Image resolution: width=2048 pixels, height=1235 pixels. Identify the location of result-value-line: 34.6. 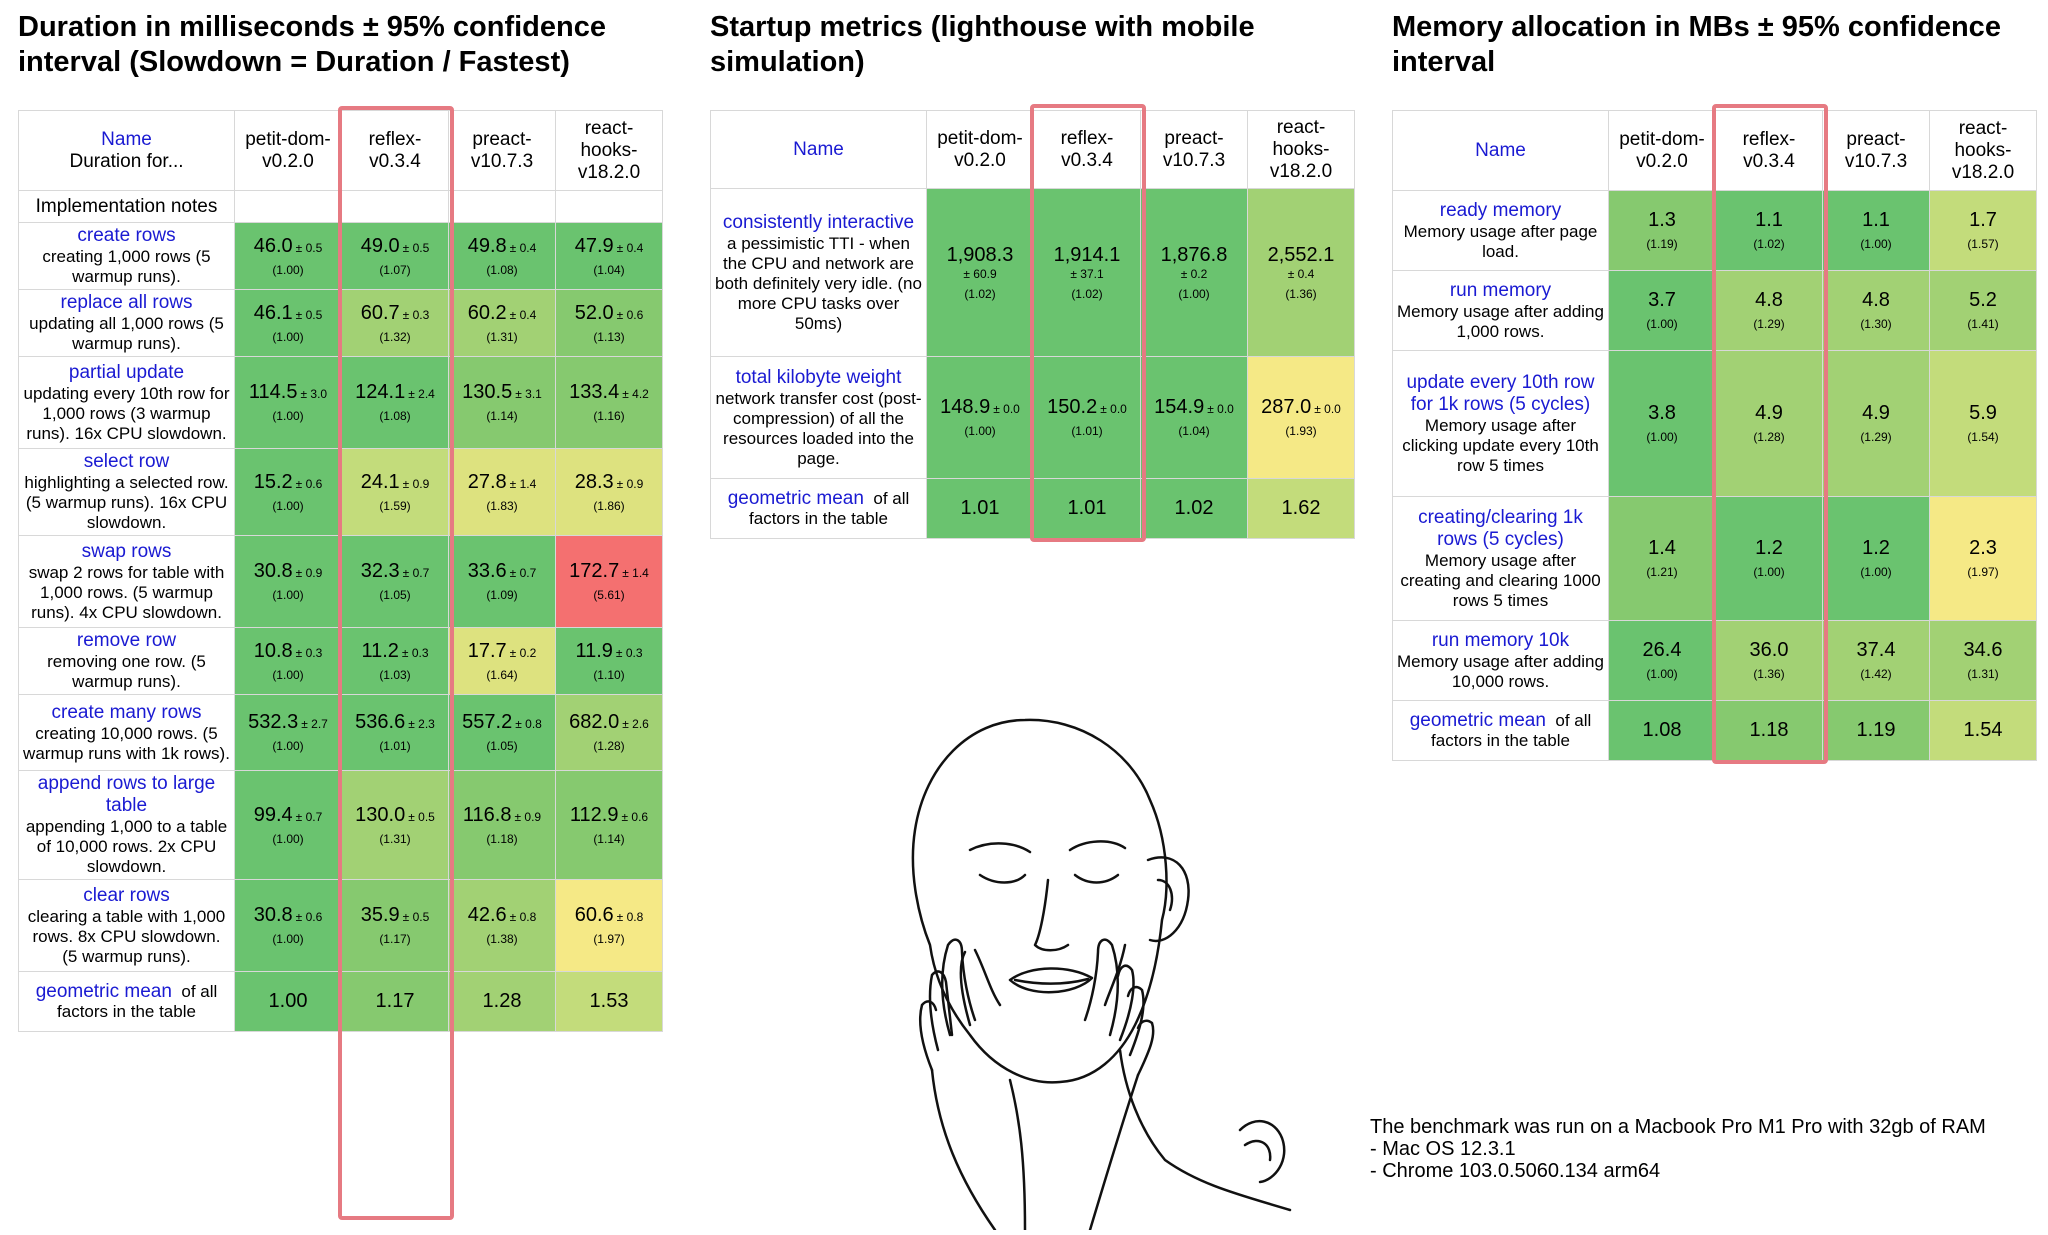
(1983, 650).